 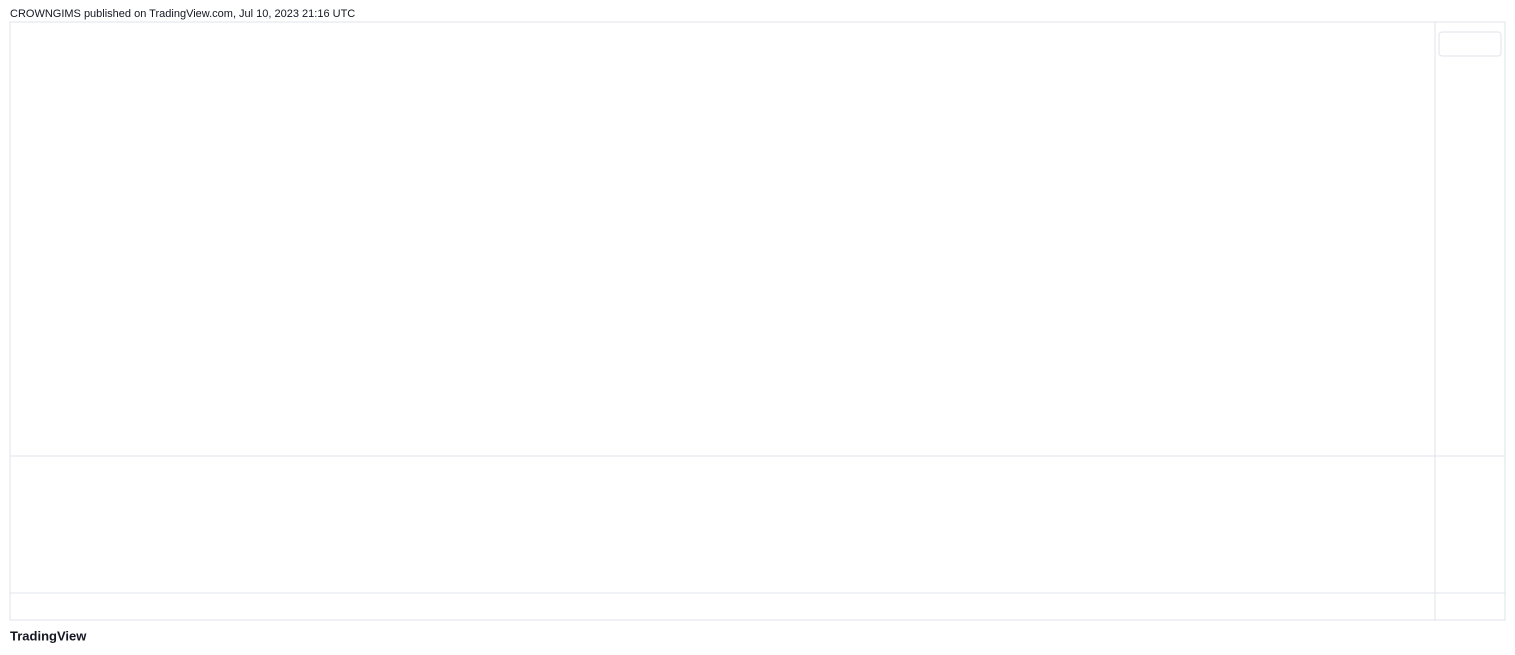 What do you see at coordinates (48, 635) in the screenshot?
I see `footer: TradingView` at bounding box center [48, 635].